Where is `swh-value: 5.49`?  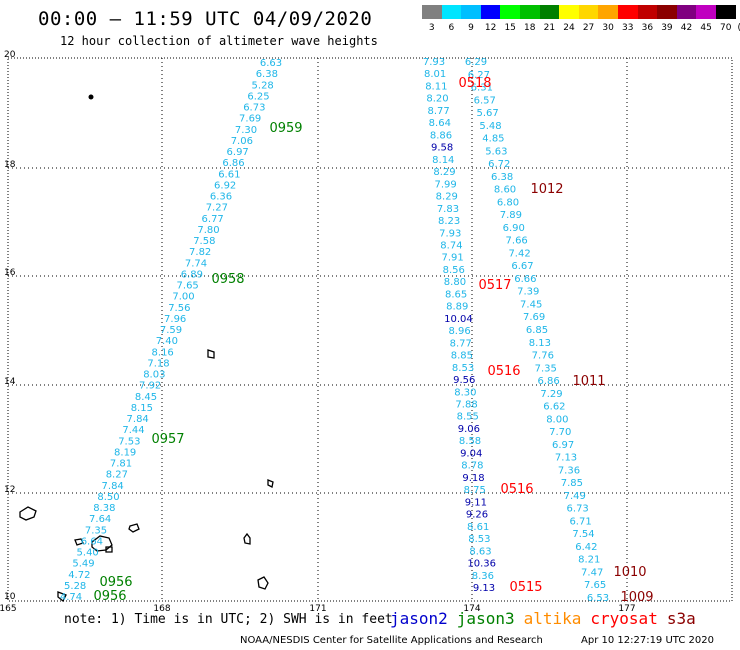
swh-value: 5.49 is located at coordinates (83, 564).